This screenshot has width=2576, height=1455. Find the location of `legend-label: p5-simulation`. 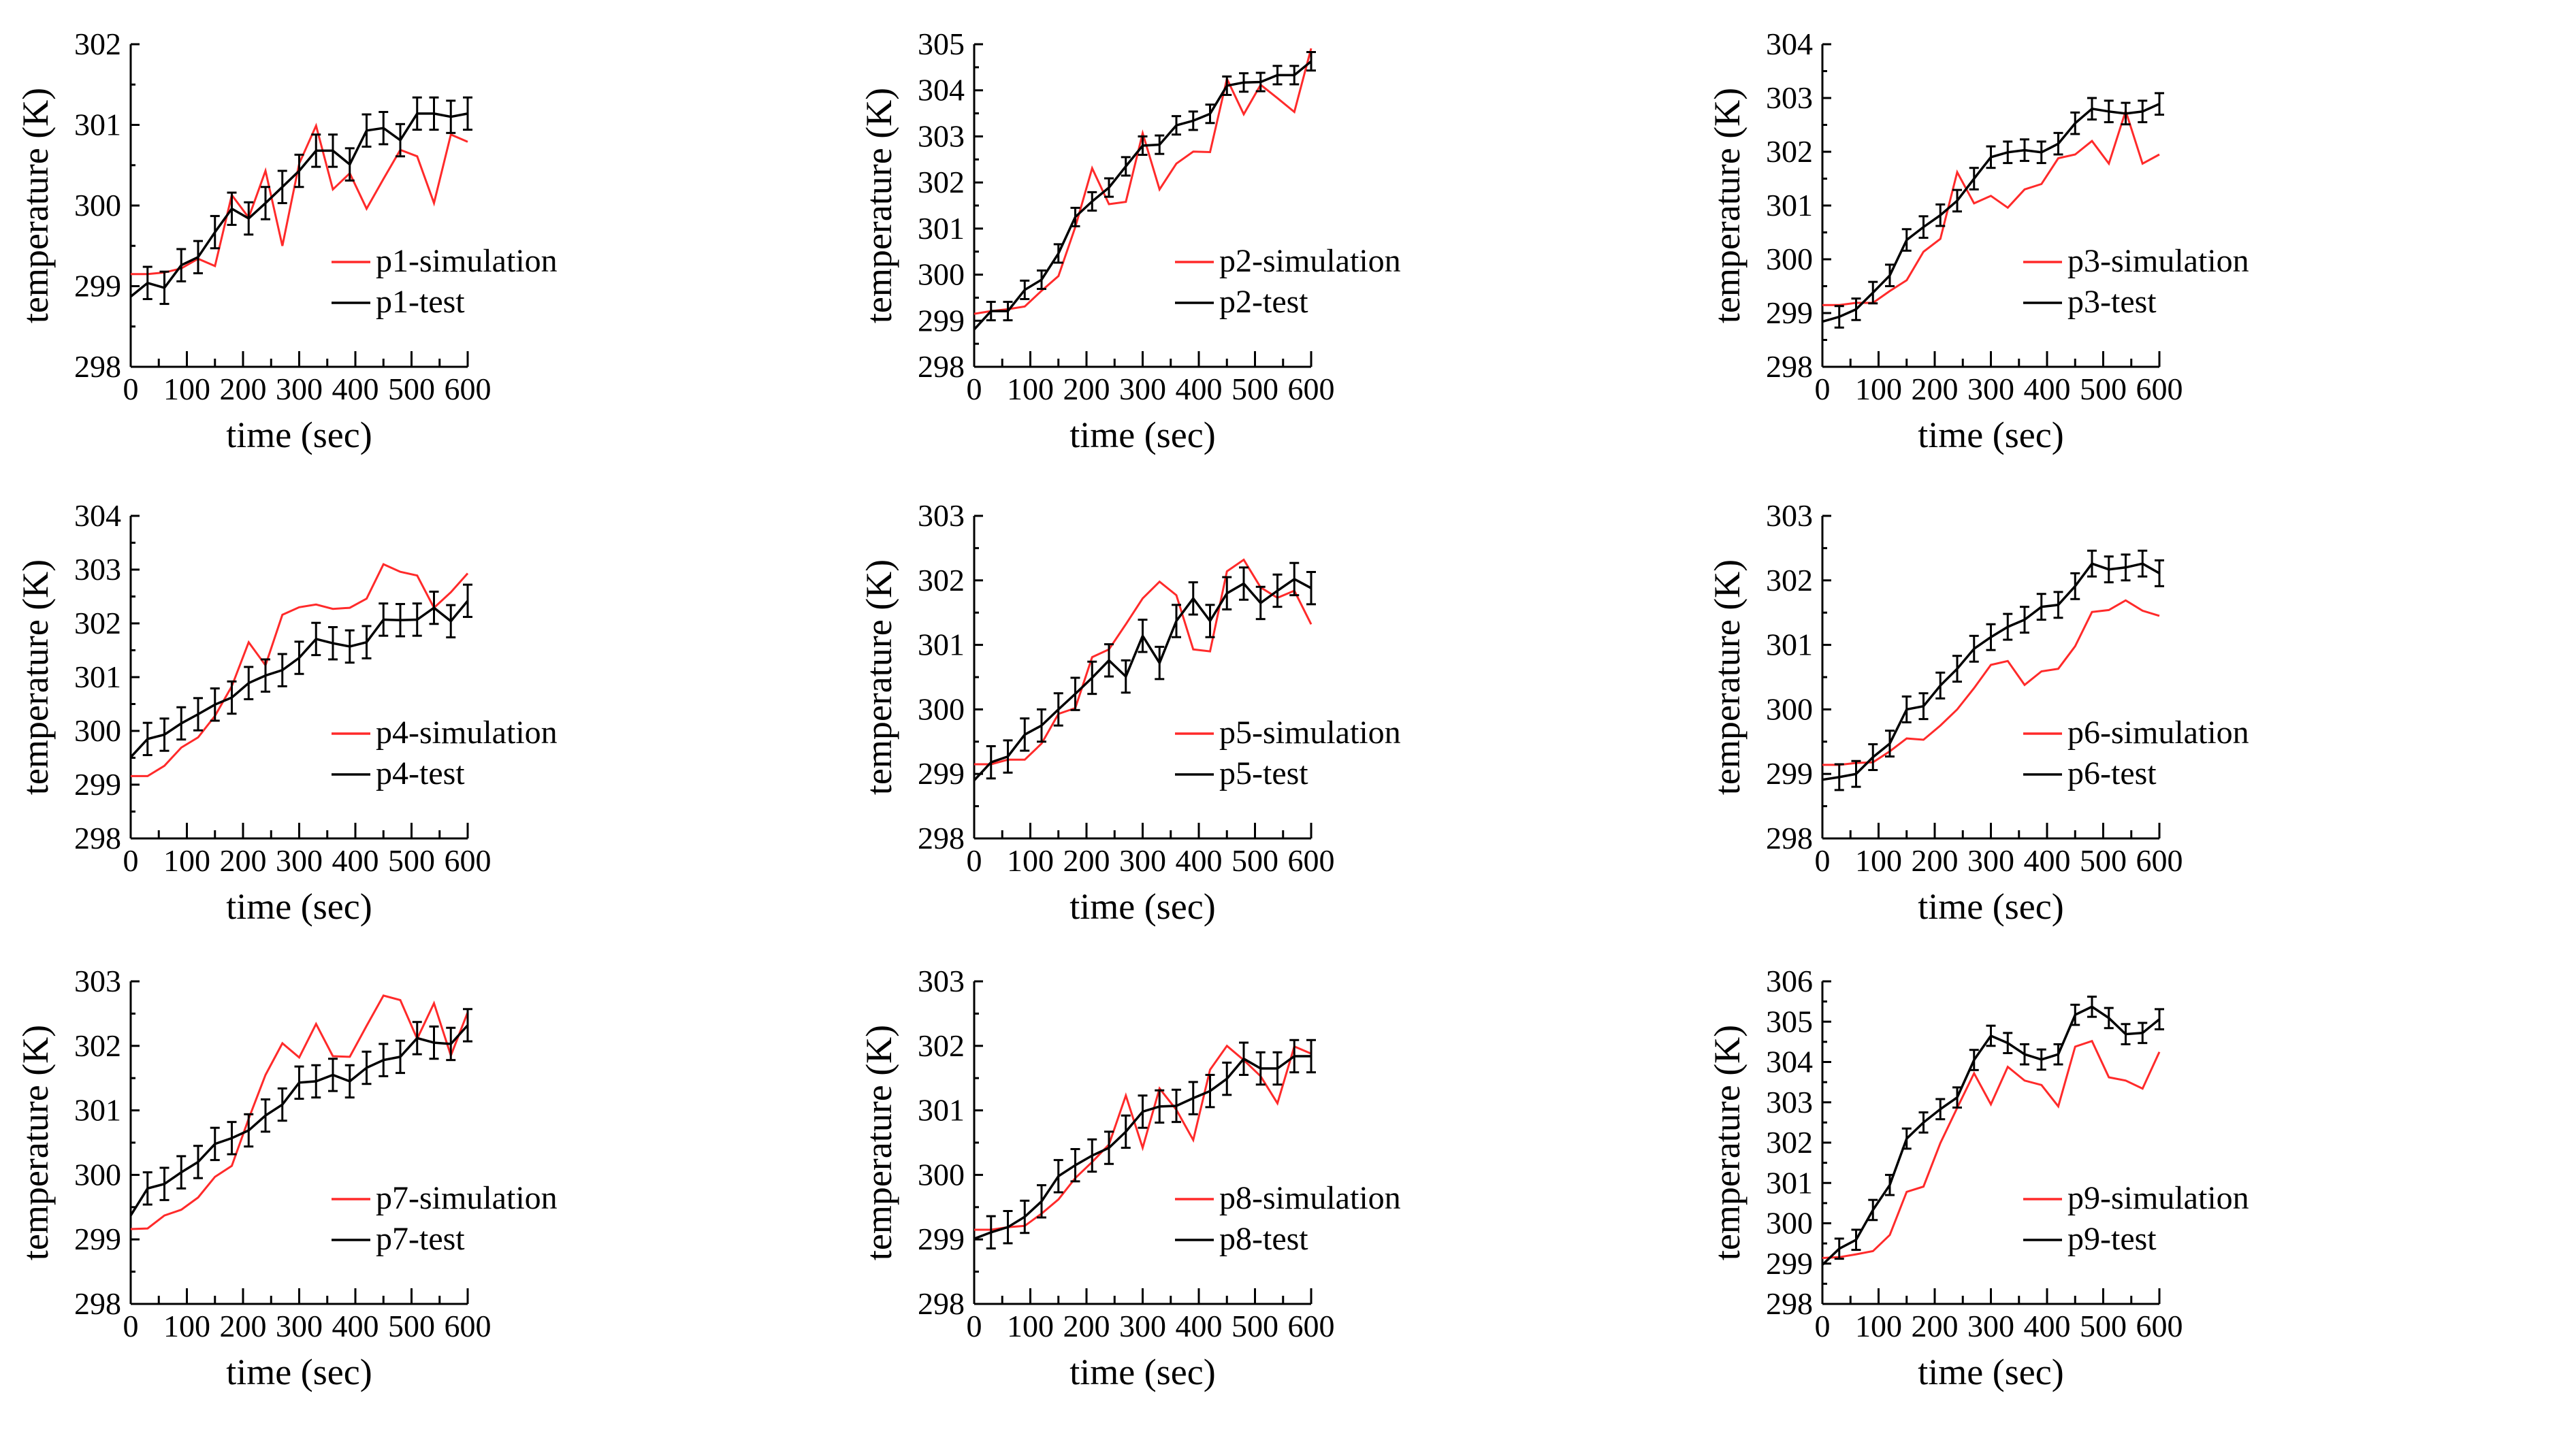

legend-label: p5-simulation is located at coordinates (1310, 733).